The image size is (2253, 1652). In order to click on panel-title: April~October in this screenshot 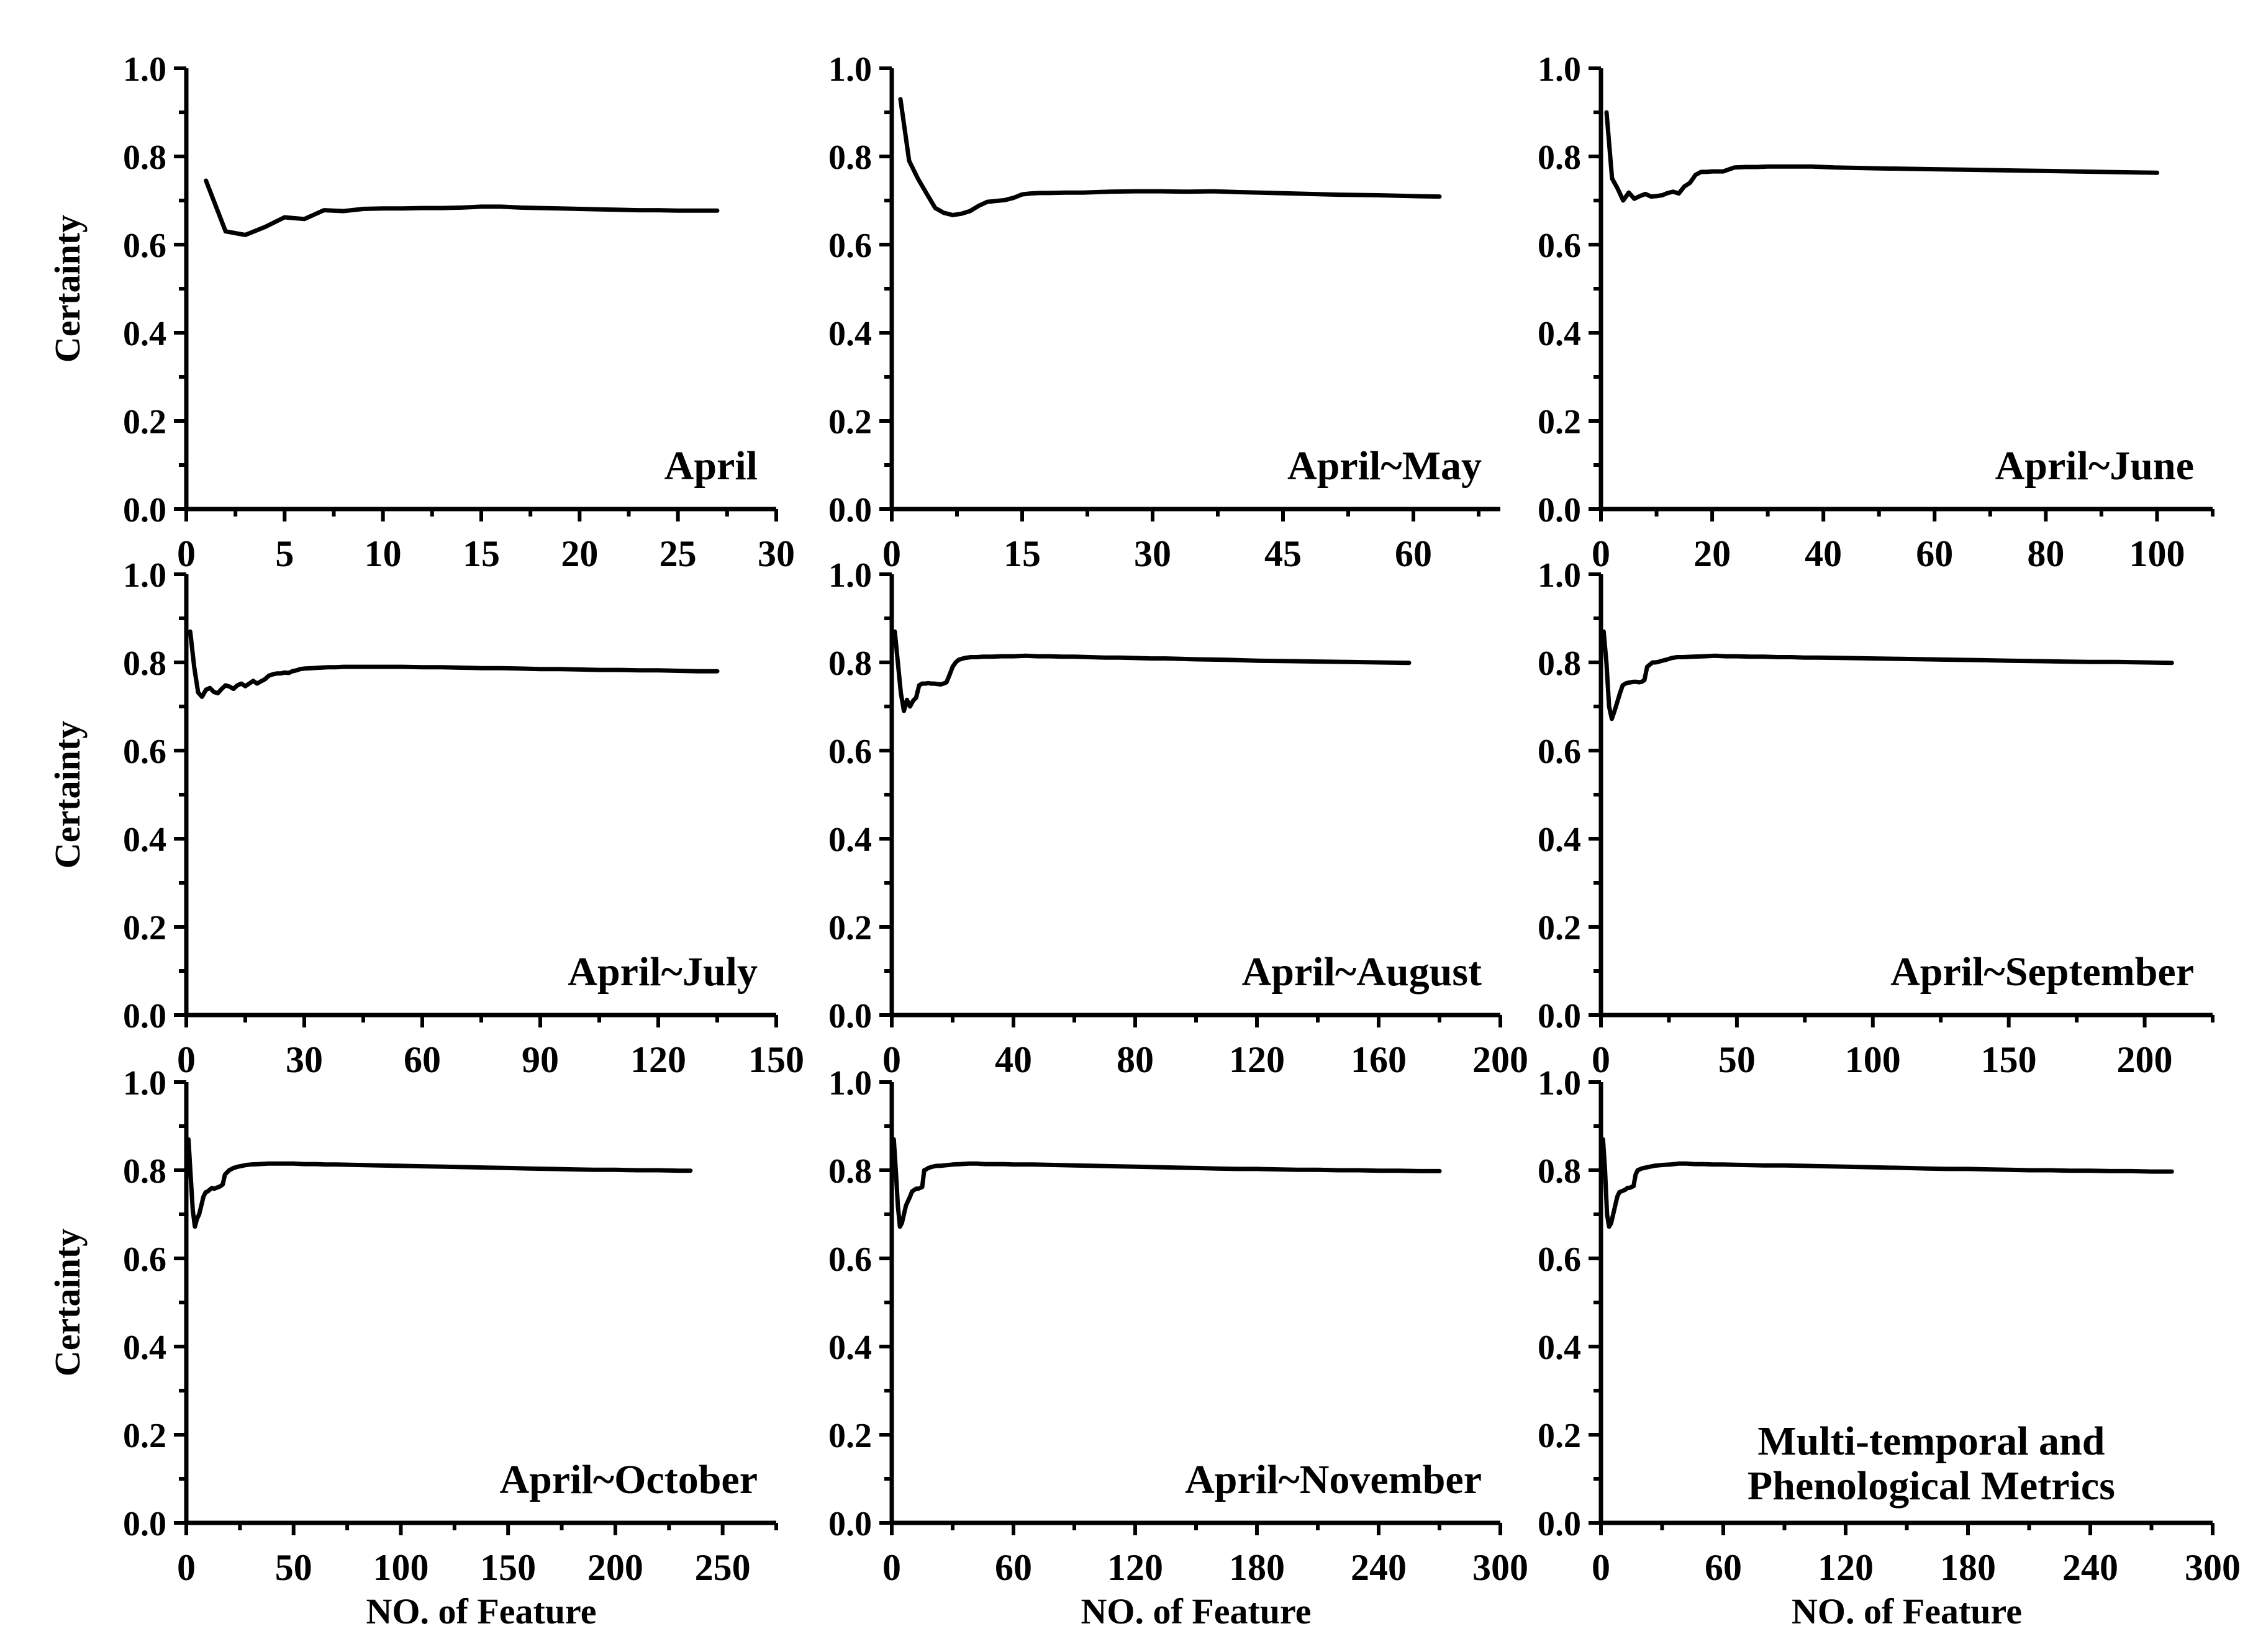, I will do `click(628, 1480)`.